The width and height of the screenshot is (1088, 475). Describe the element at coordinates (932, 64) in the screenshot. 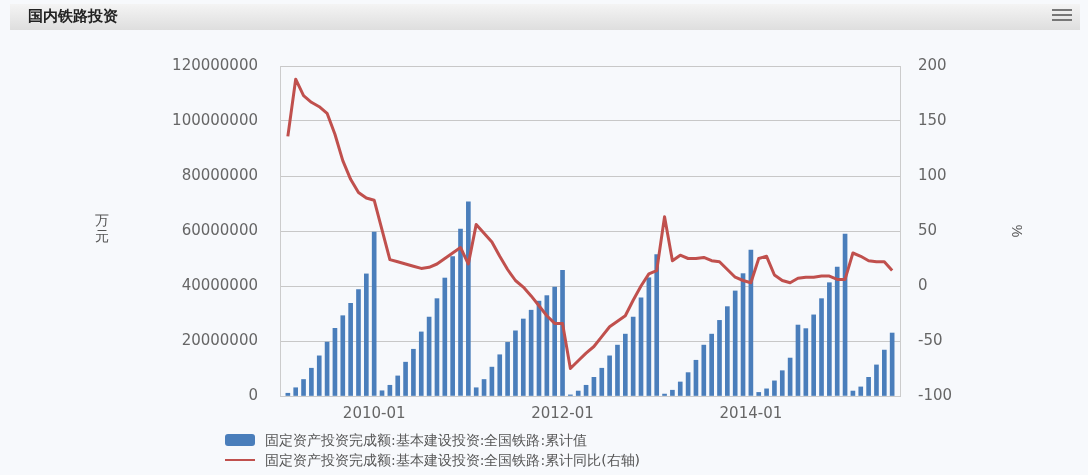

I see `y2-tick-label: 200` at that location.